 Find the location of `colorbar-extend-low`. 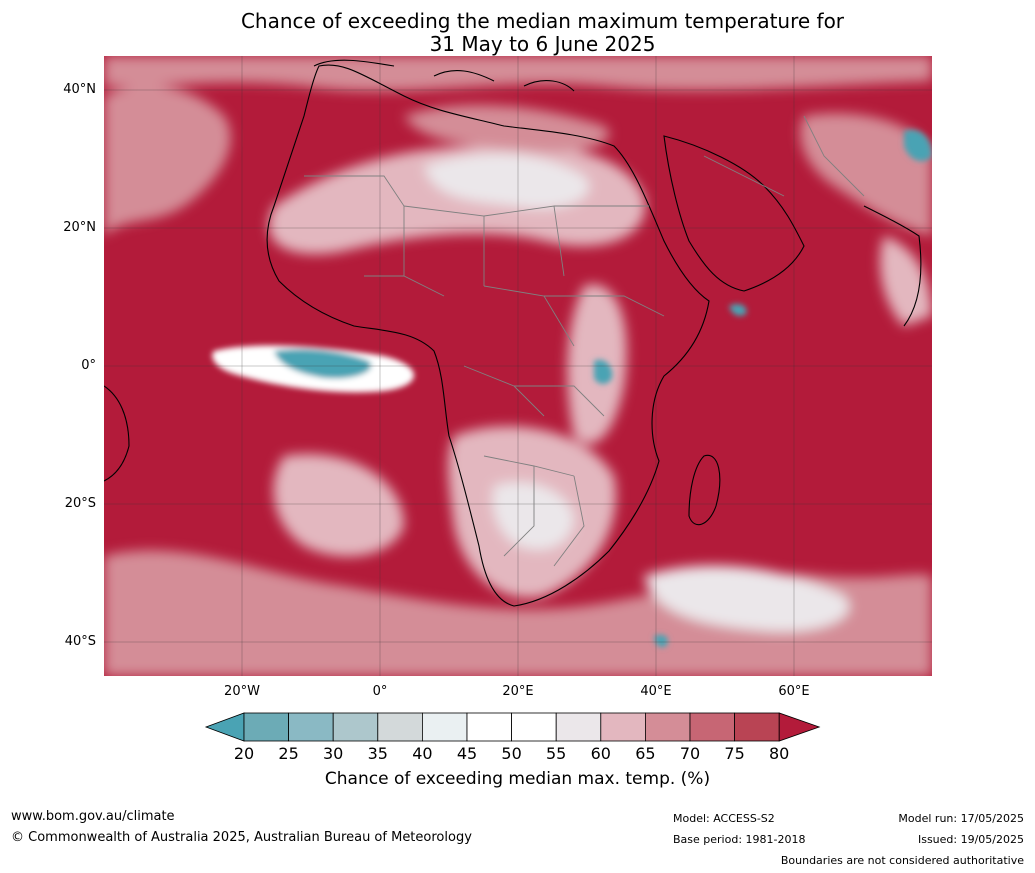

colorbar-extend-low is located at coordinates (224, 727).